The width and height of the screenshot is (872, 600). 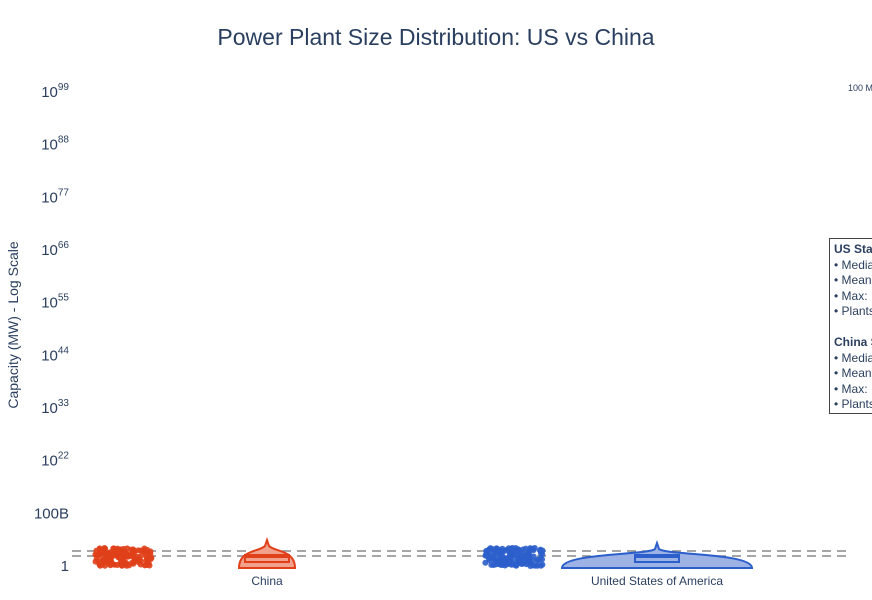 What do you see at coordinates (853, 280) in the screenshot?
I see `us-stats-line-mean: • Mean:` at bounding box center [853, 280].